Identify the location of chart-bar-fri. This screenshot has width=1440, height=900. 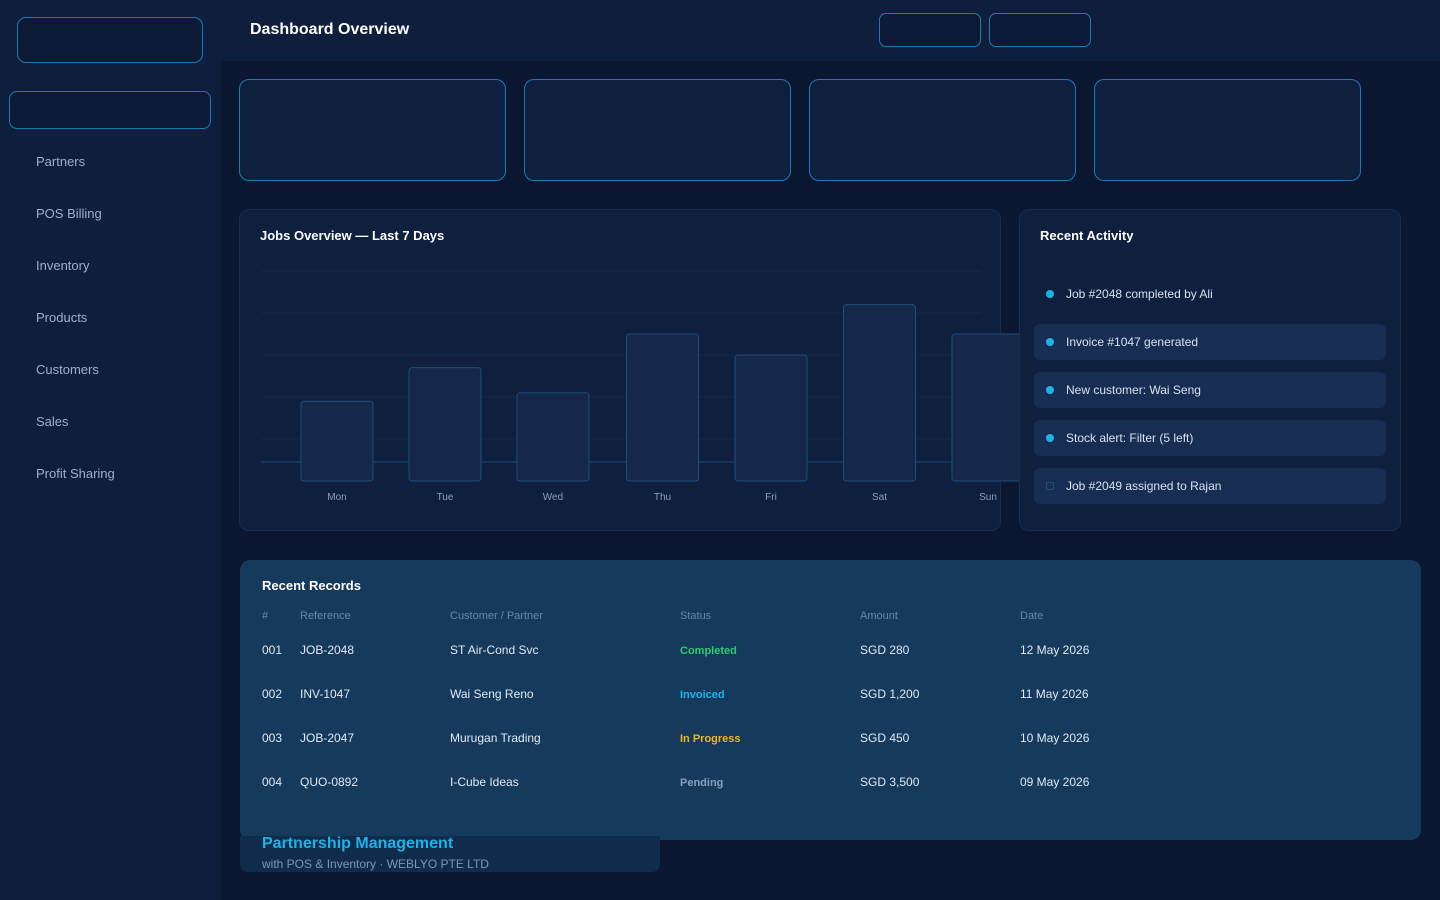
(771, 418).